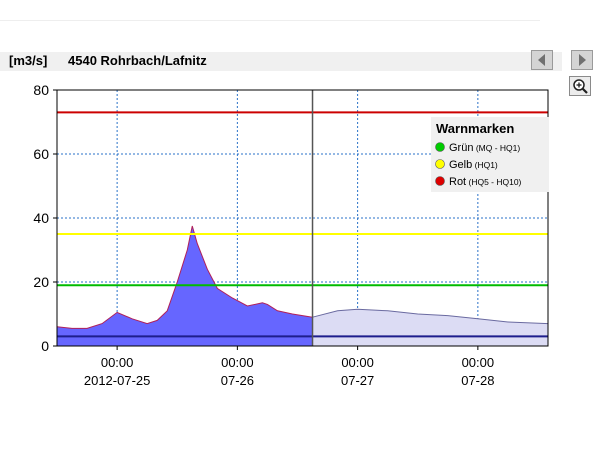 The image size is (600, 450). I want to click on legend-title: Warnmarken, so click(475, 128).